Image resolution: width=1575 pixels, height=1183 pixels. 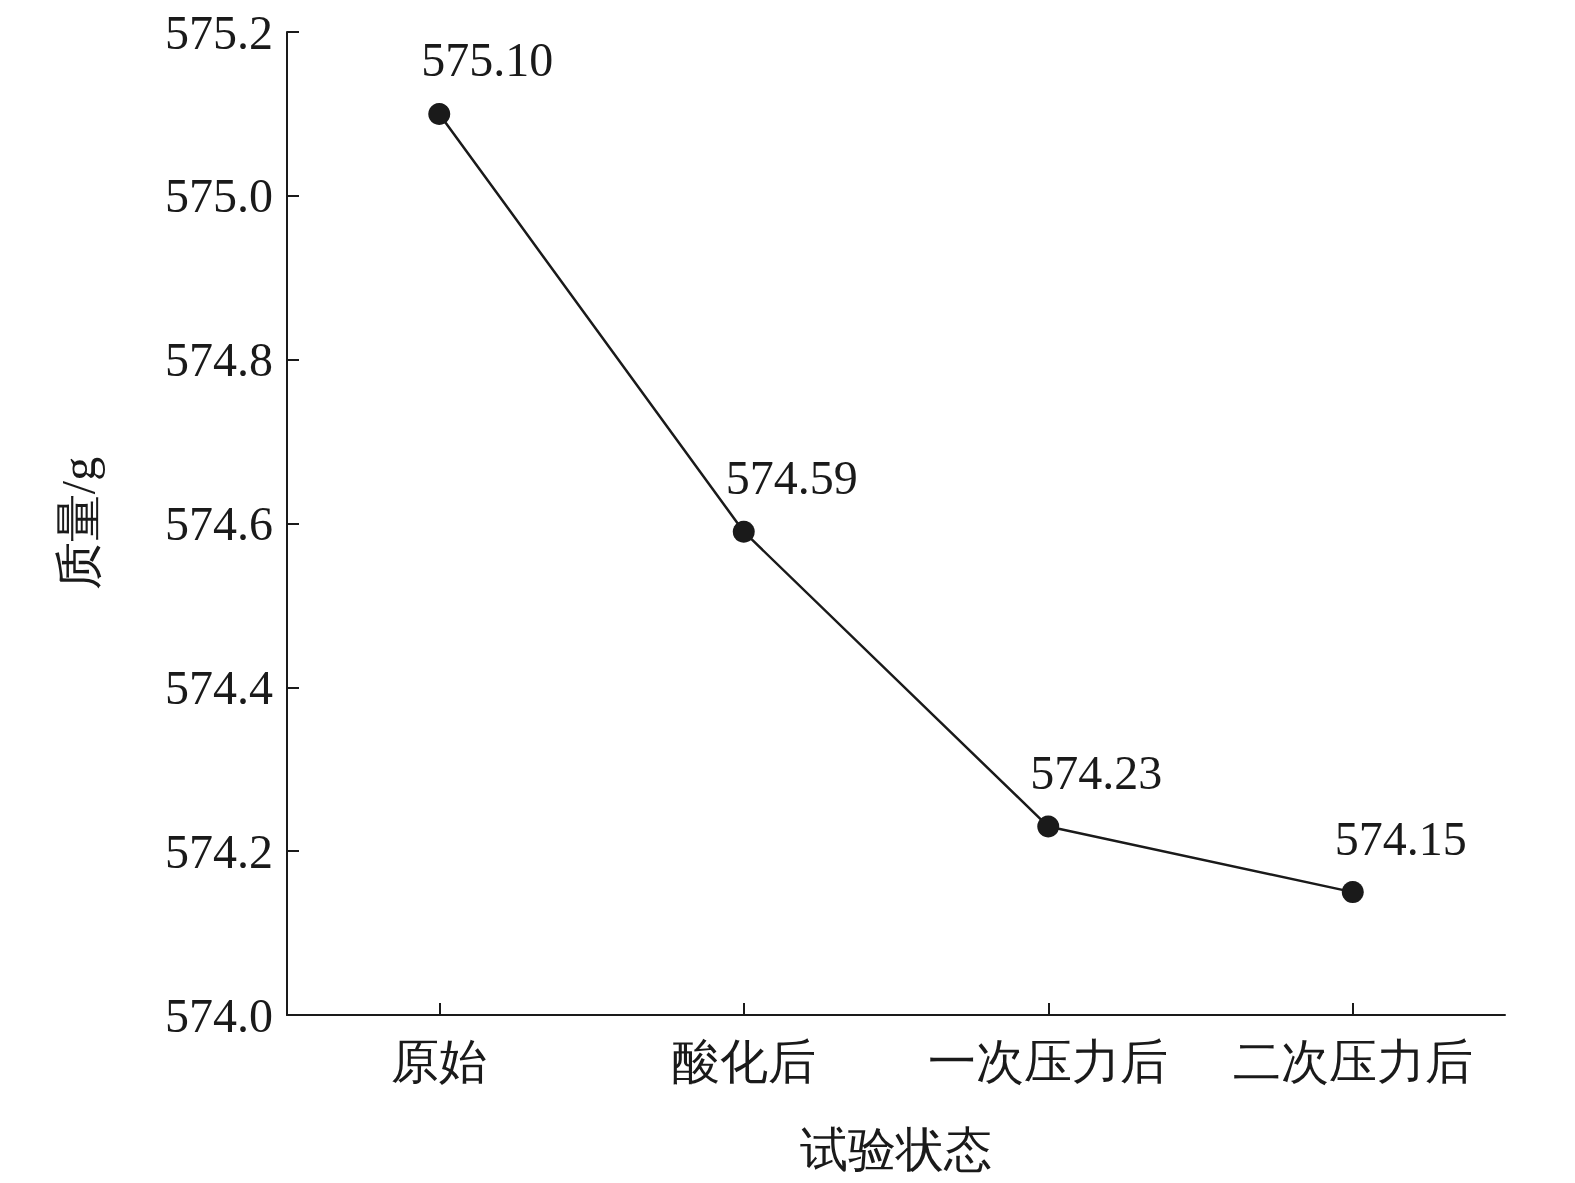 I want to click on y-tick-label: 574.0, so click(x=219, y=1015).